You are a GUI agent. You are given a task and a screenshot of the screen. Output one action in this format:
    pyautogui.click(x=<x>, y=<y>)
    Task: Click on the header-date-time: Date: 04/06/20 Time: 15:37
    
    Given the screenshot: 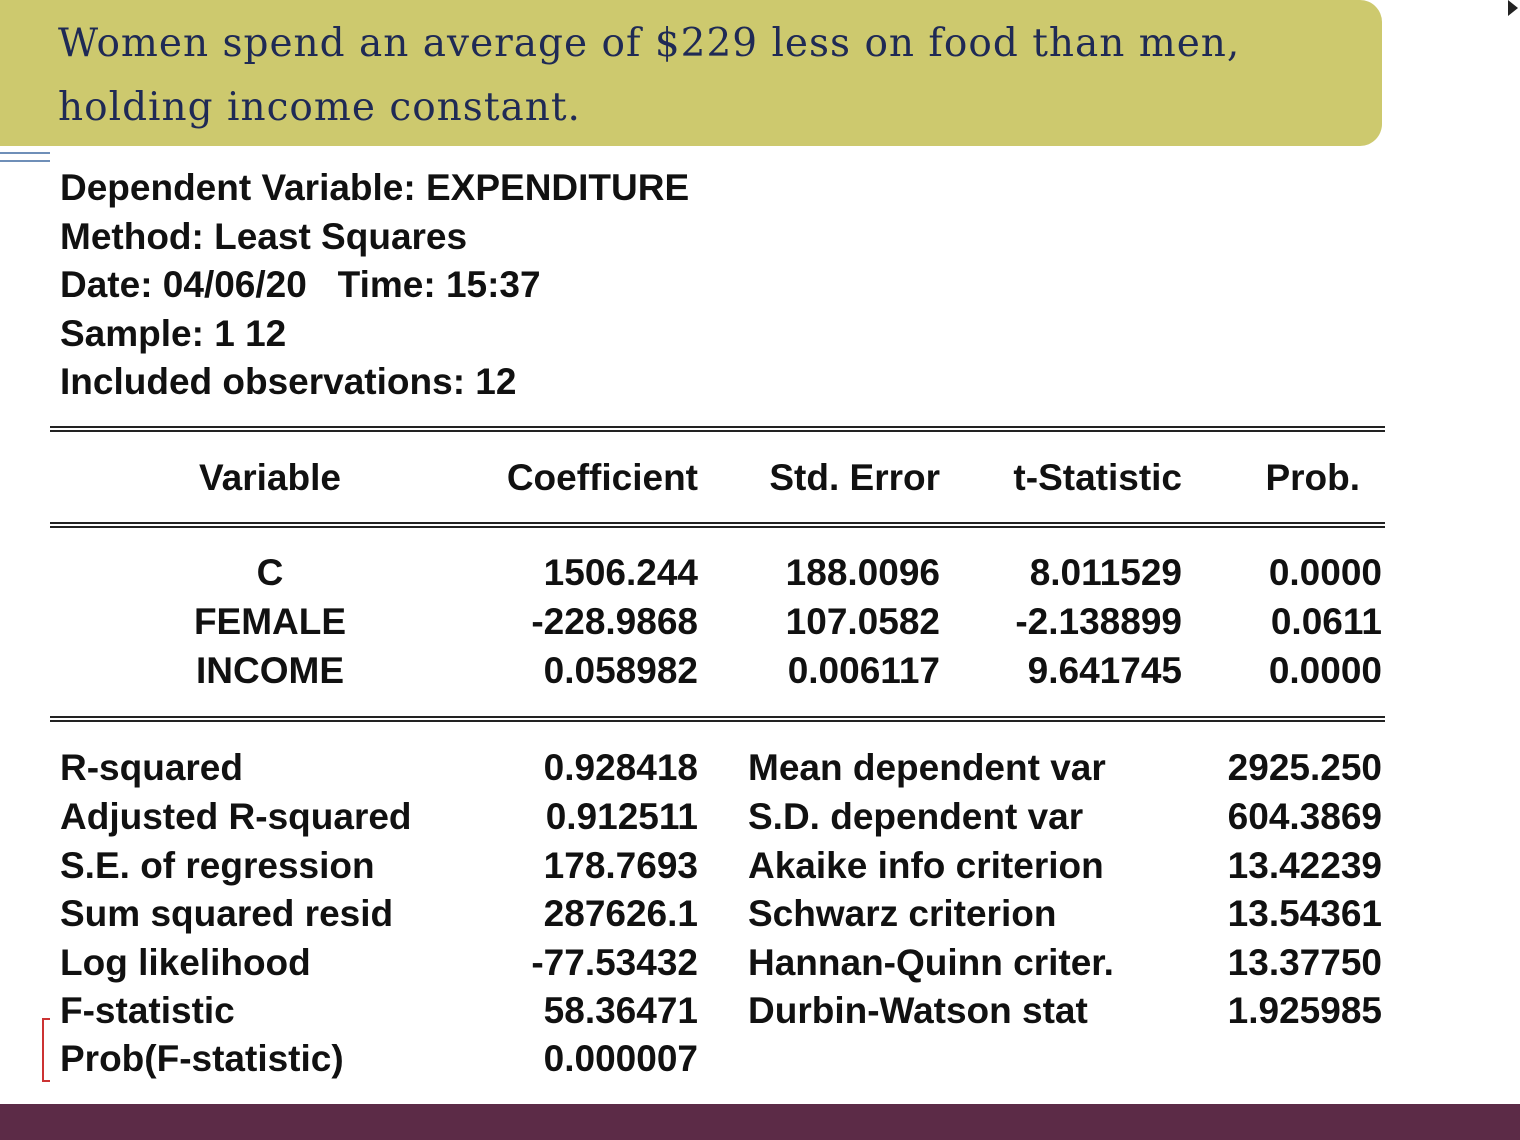 What is the action you would take?
    pyautogui.click(x=300, y=284)
    